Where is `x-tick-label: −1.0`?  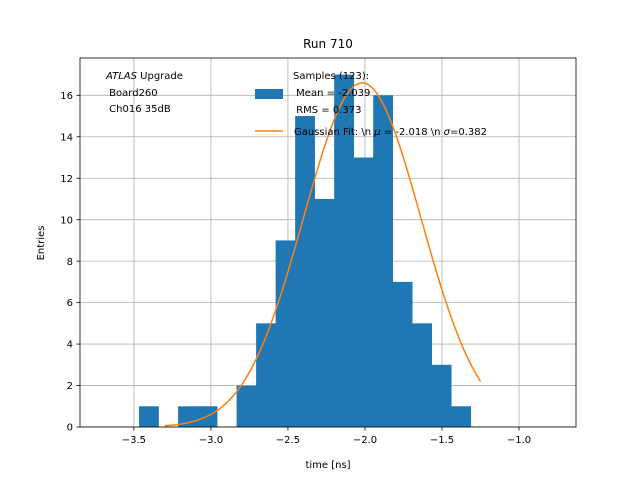
x-tick-label: −1.0 is located at coordinates (519, 440).